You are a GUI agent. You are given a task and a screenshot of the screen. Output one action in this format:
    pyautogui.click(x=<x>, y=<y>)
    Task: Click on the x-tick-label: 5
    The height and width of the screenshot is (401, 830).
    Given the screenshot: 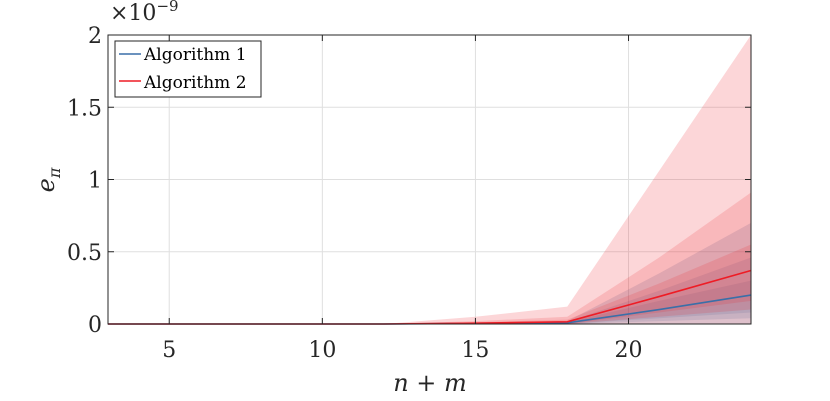 What is the action you would take?
    pyautogui.click(x=169, y=350)
    